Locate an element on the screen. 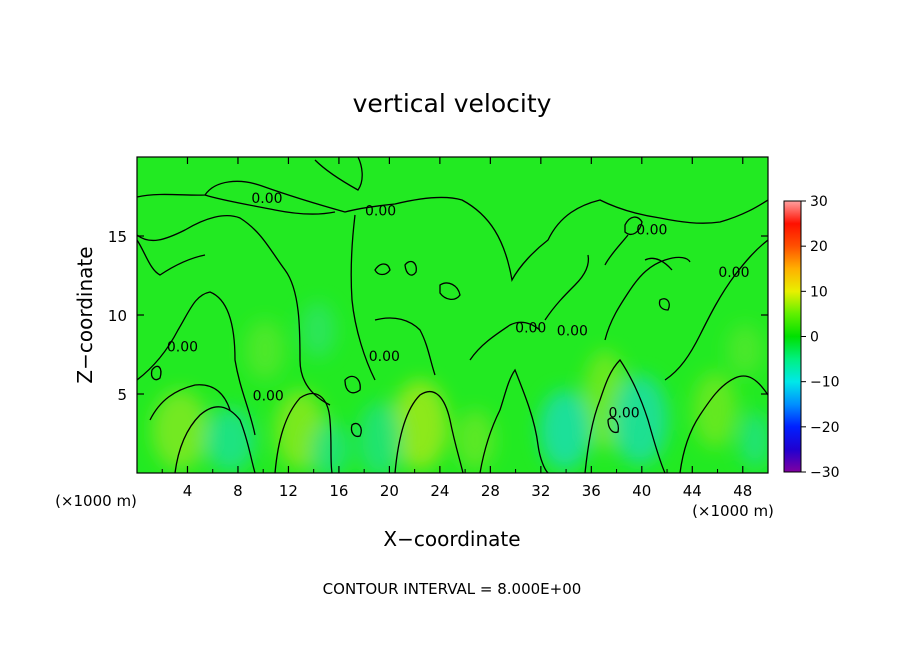 The height and width of the screenshot is (654, 904). x-tick-label: 16 is located at coordinates (338, 491).